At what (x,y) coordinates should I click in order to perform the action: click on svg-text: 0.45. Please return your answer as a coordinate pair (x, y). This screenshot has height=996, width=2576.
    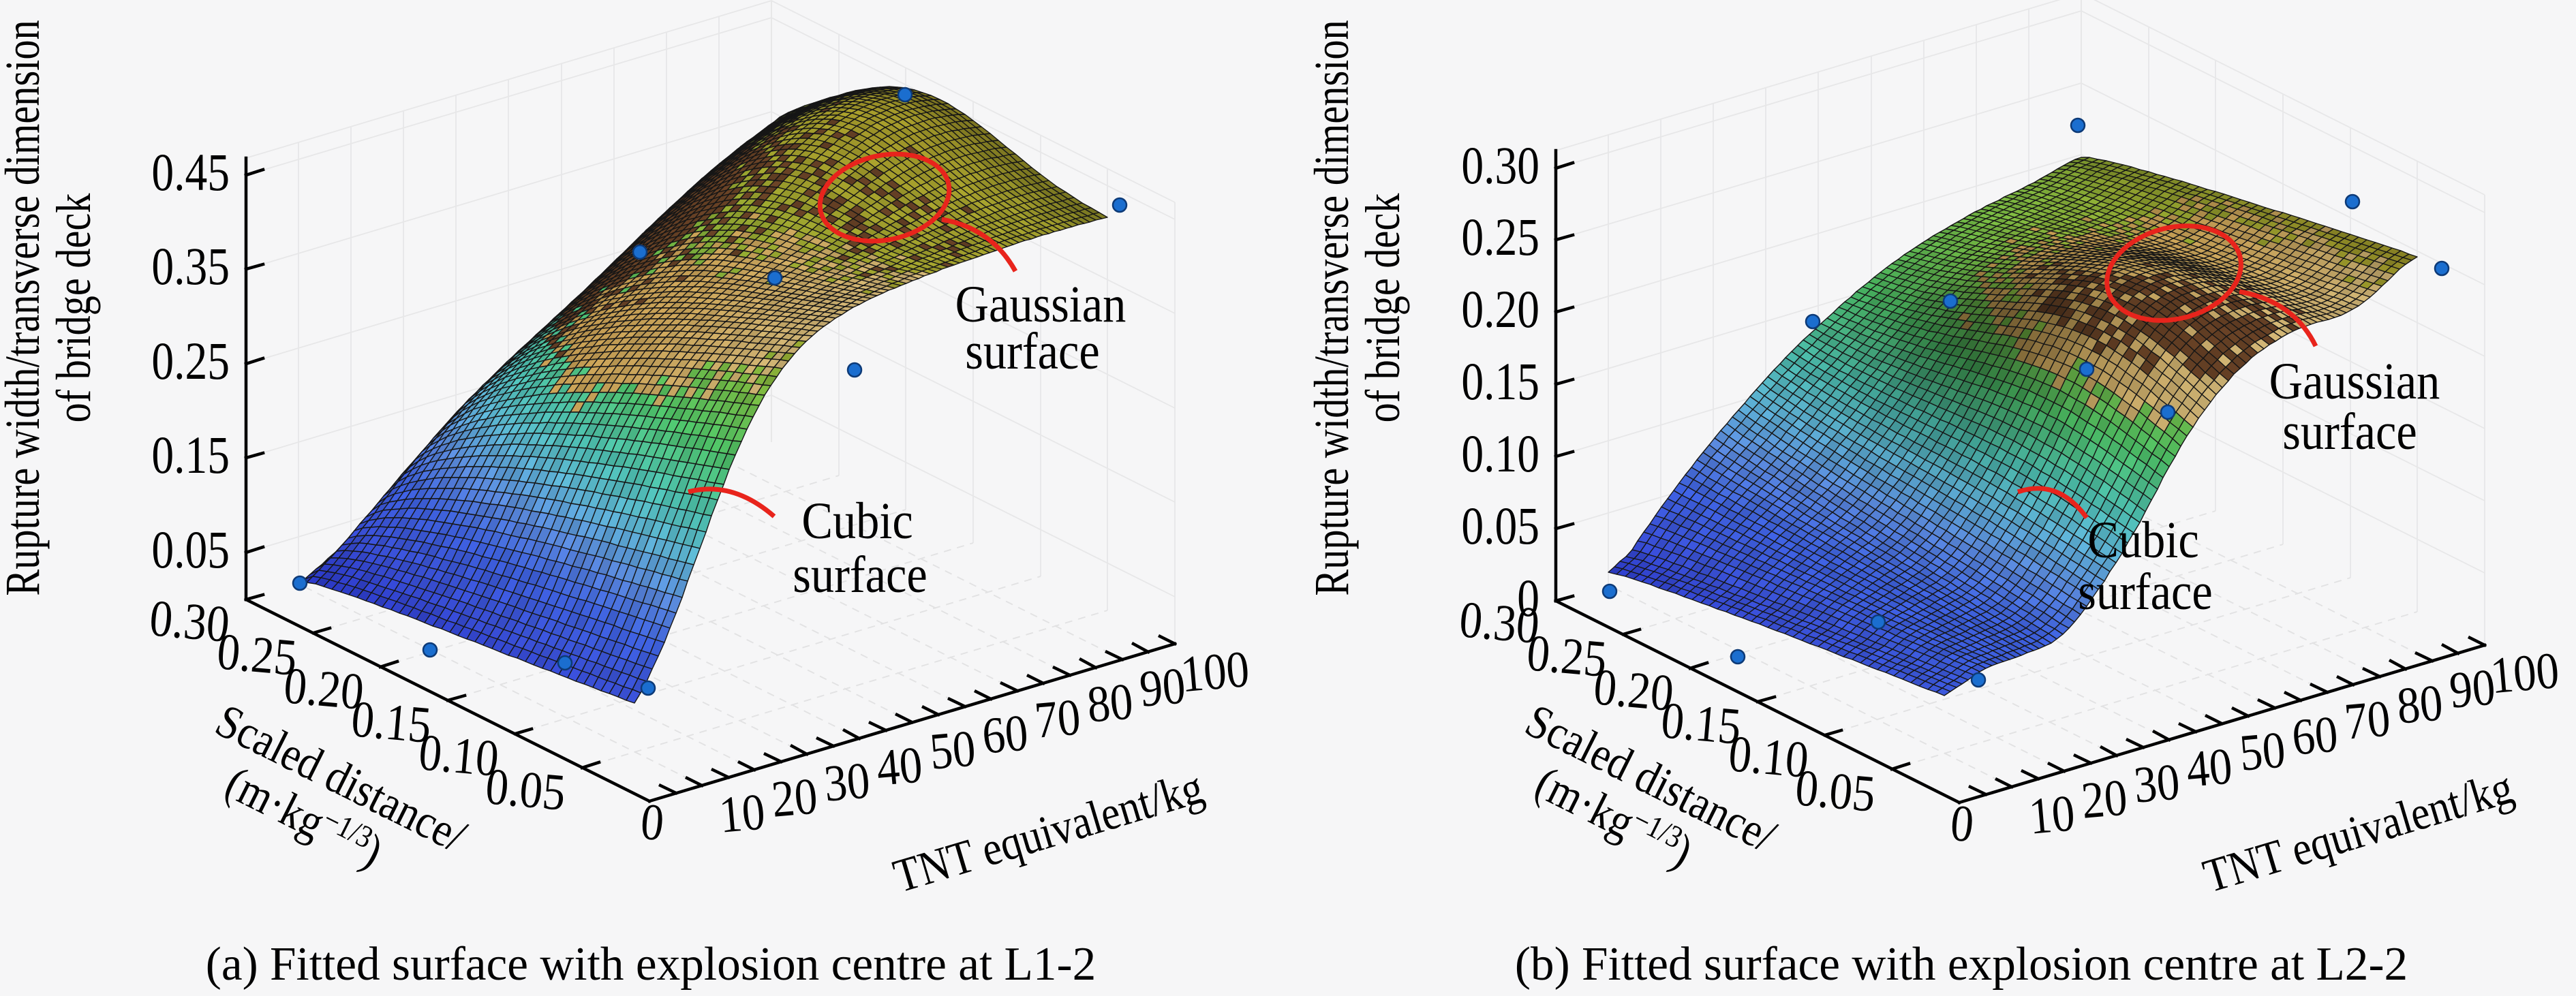
    Looking at the image, I should click on (190, 172).